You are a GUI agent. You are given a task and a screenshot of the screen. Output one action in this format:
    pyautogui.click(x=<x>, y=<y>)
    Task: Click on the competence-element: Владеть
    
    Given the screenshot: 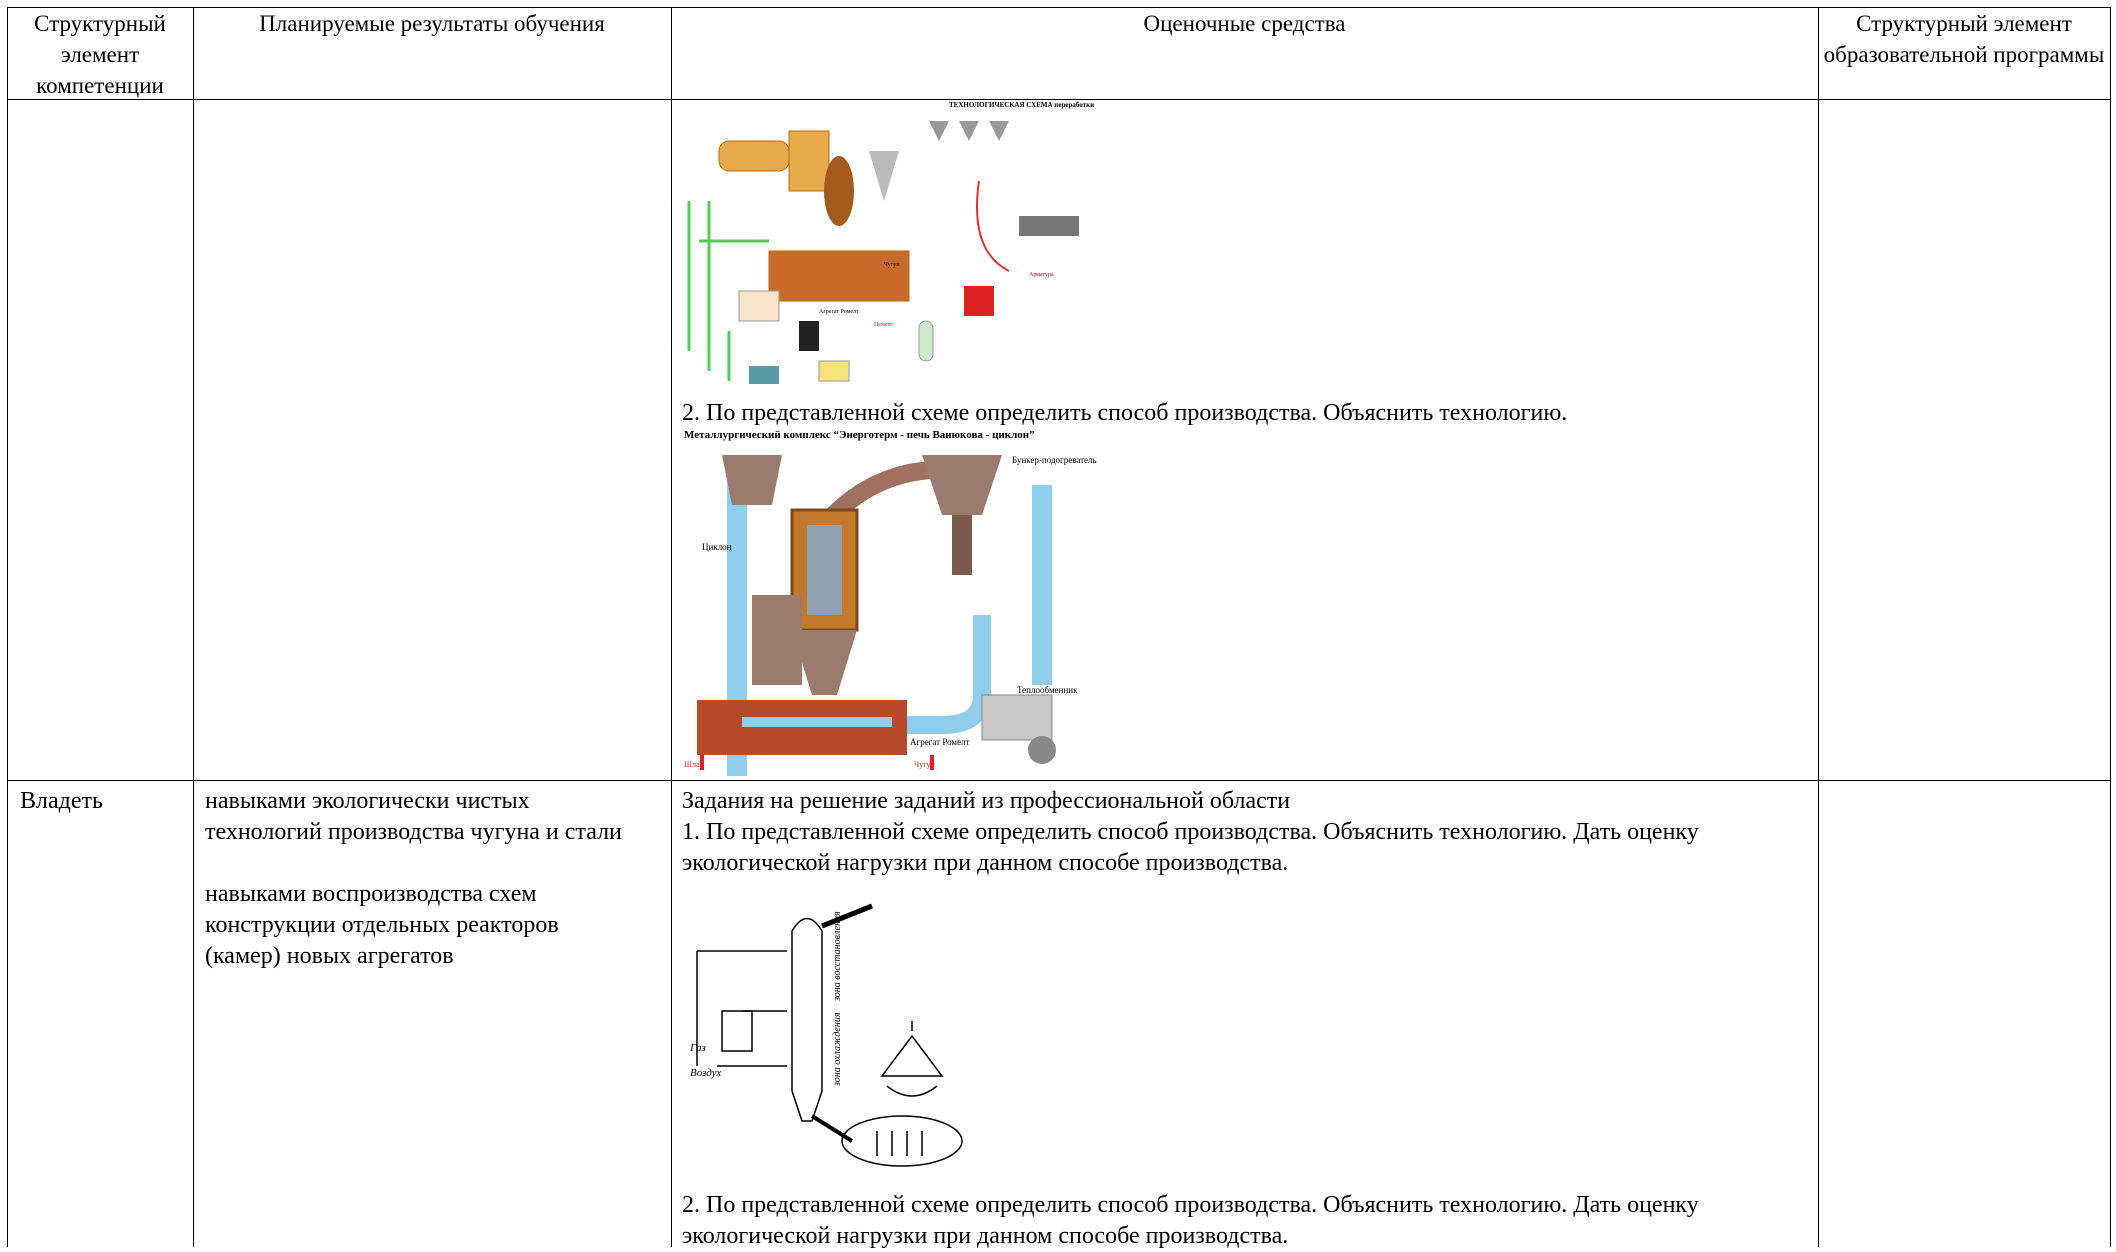 What is the action you would take?
    pyautogui.click(x=61, y=801)
    